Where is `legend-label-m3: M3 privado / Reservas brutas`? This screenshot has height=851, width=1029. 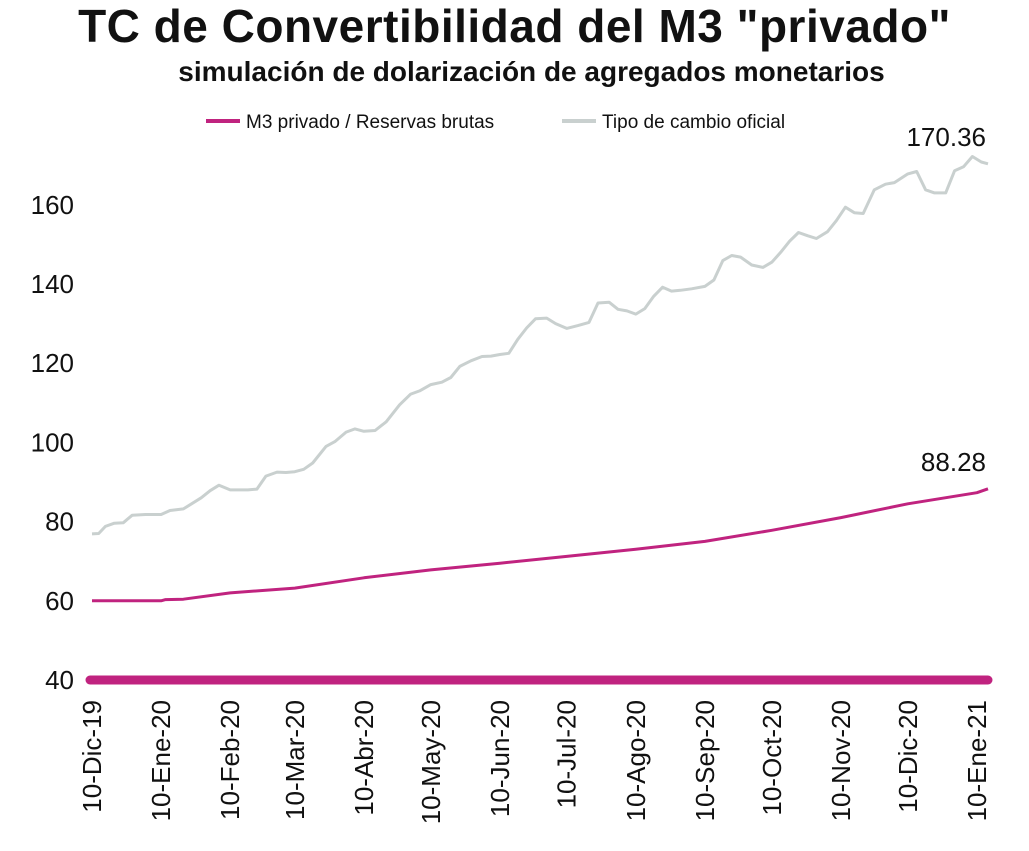
legend-label-m3: M3 privado / Reservas brutas is located at coordinates (370, 122).